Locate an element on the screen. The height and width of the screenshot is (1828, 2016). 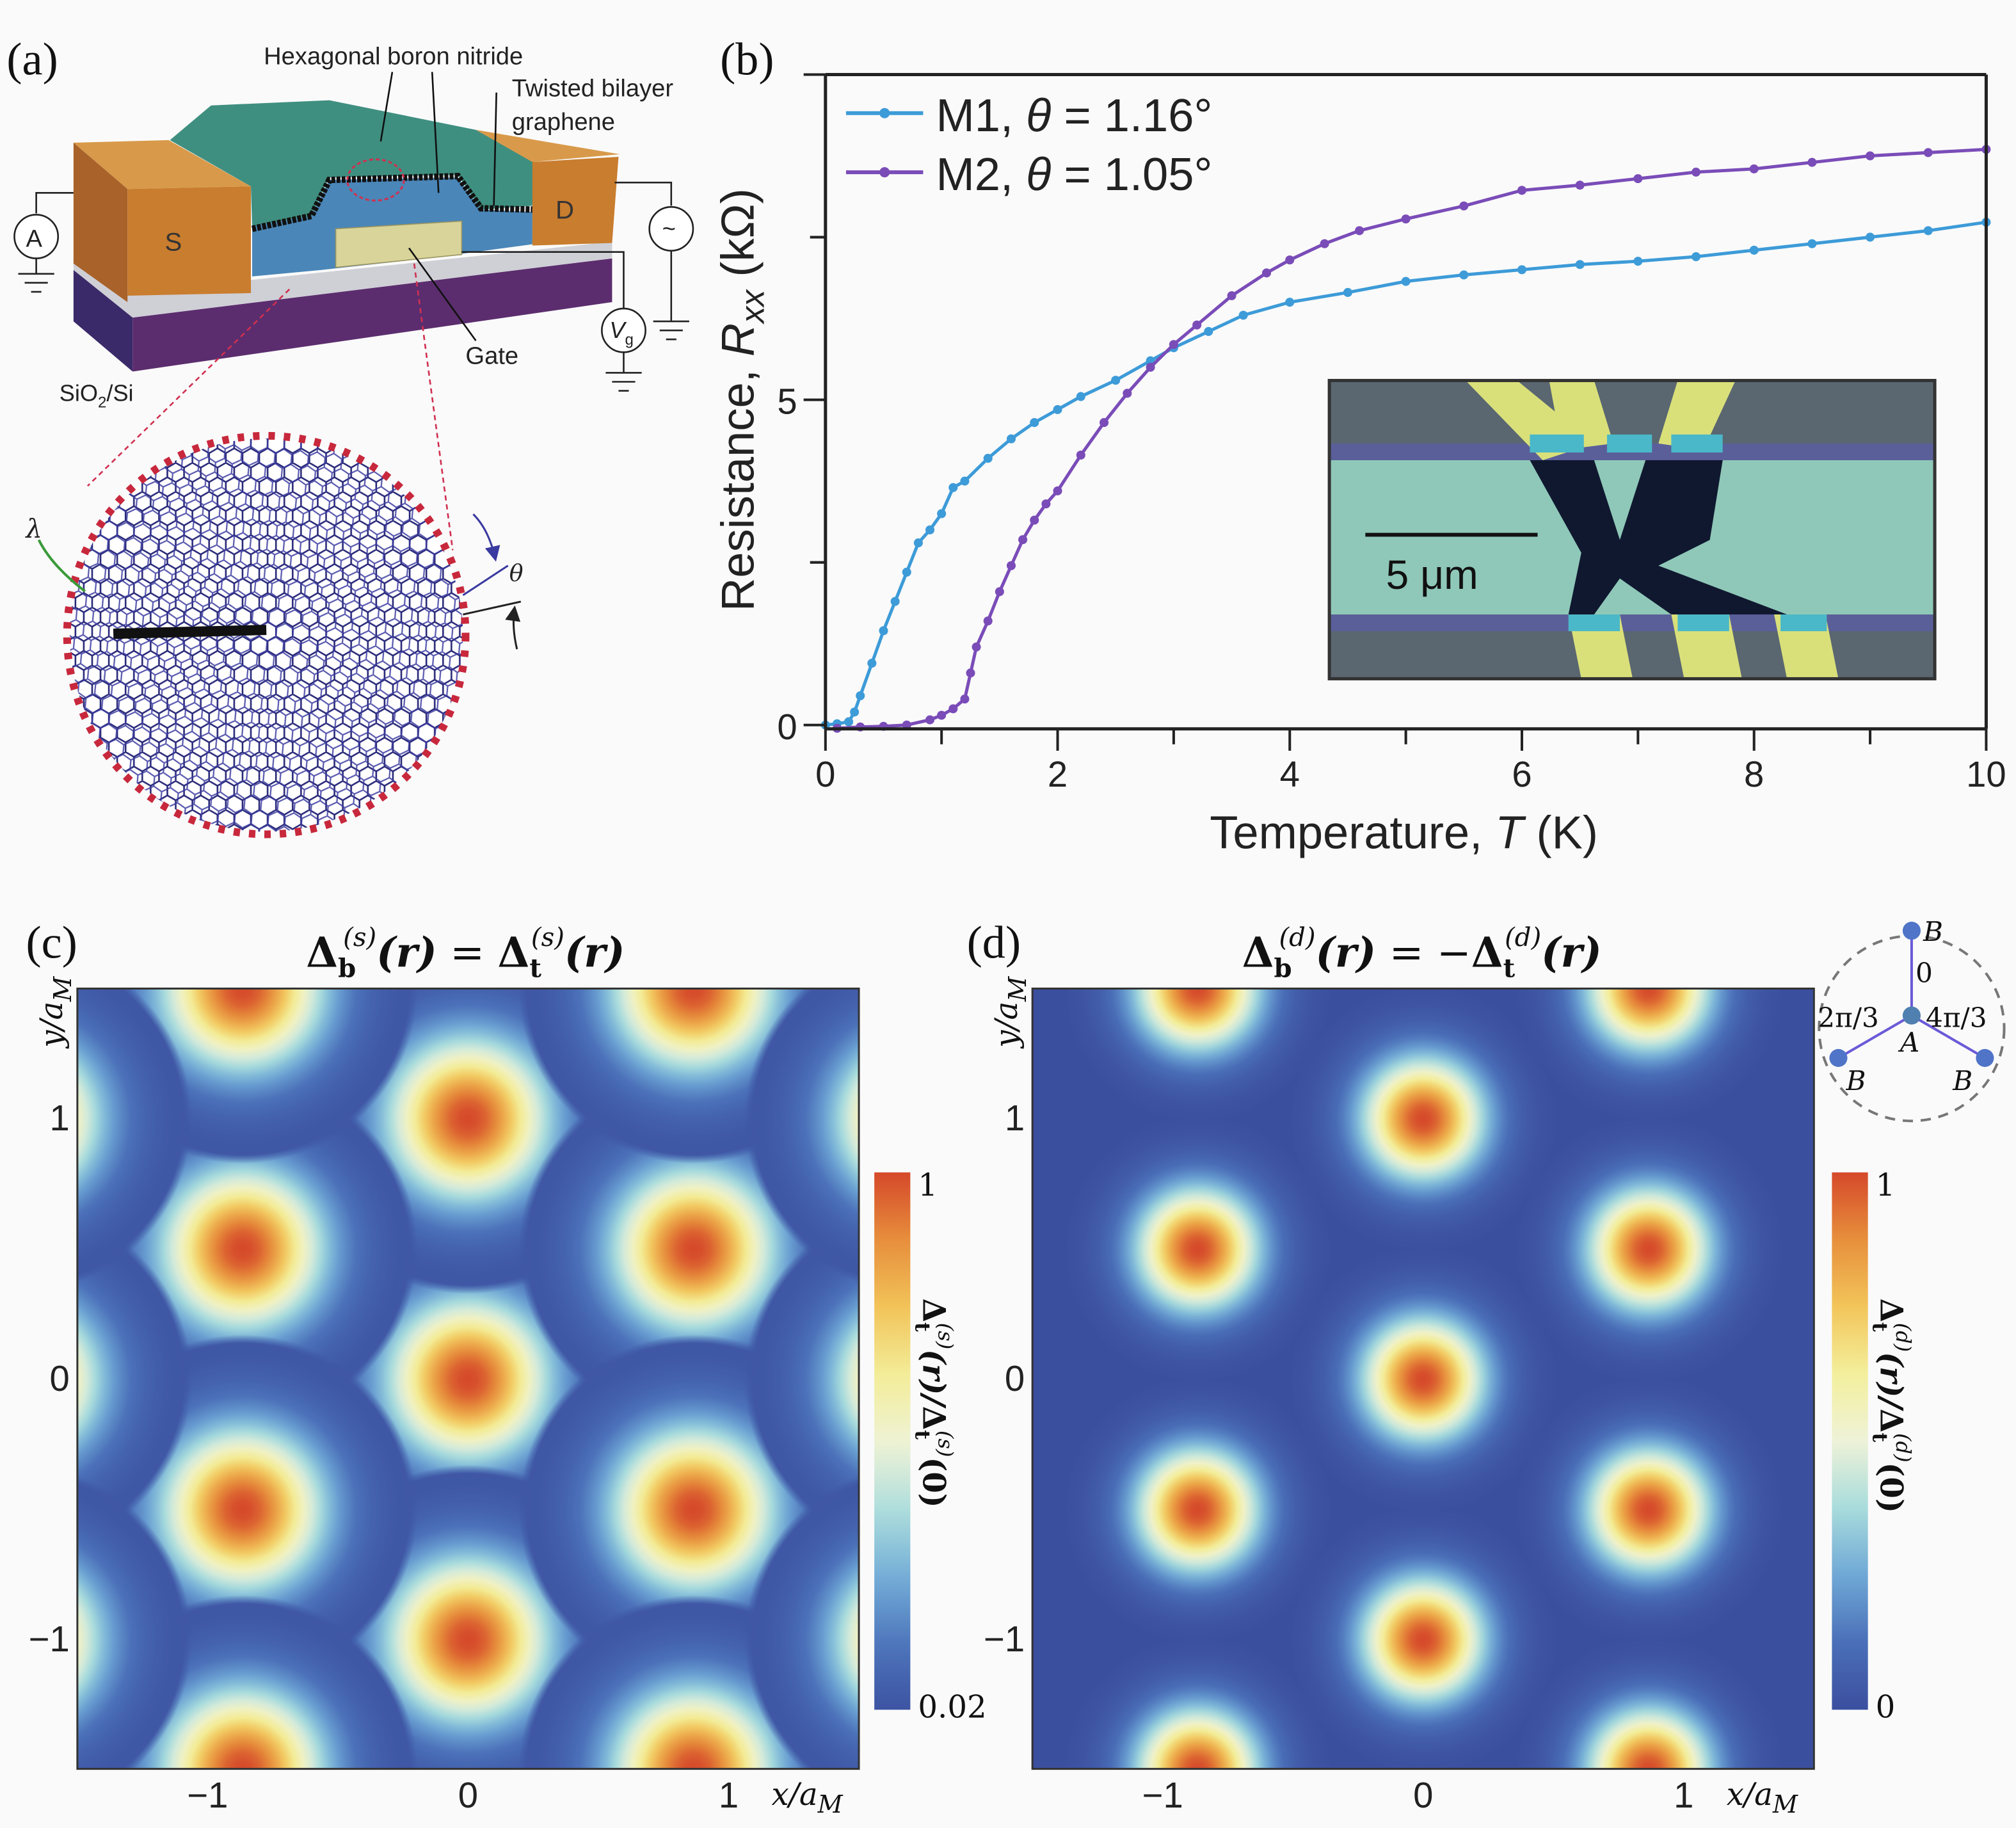
leader-lines is located at coordinates (438, 207).